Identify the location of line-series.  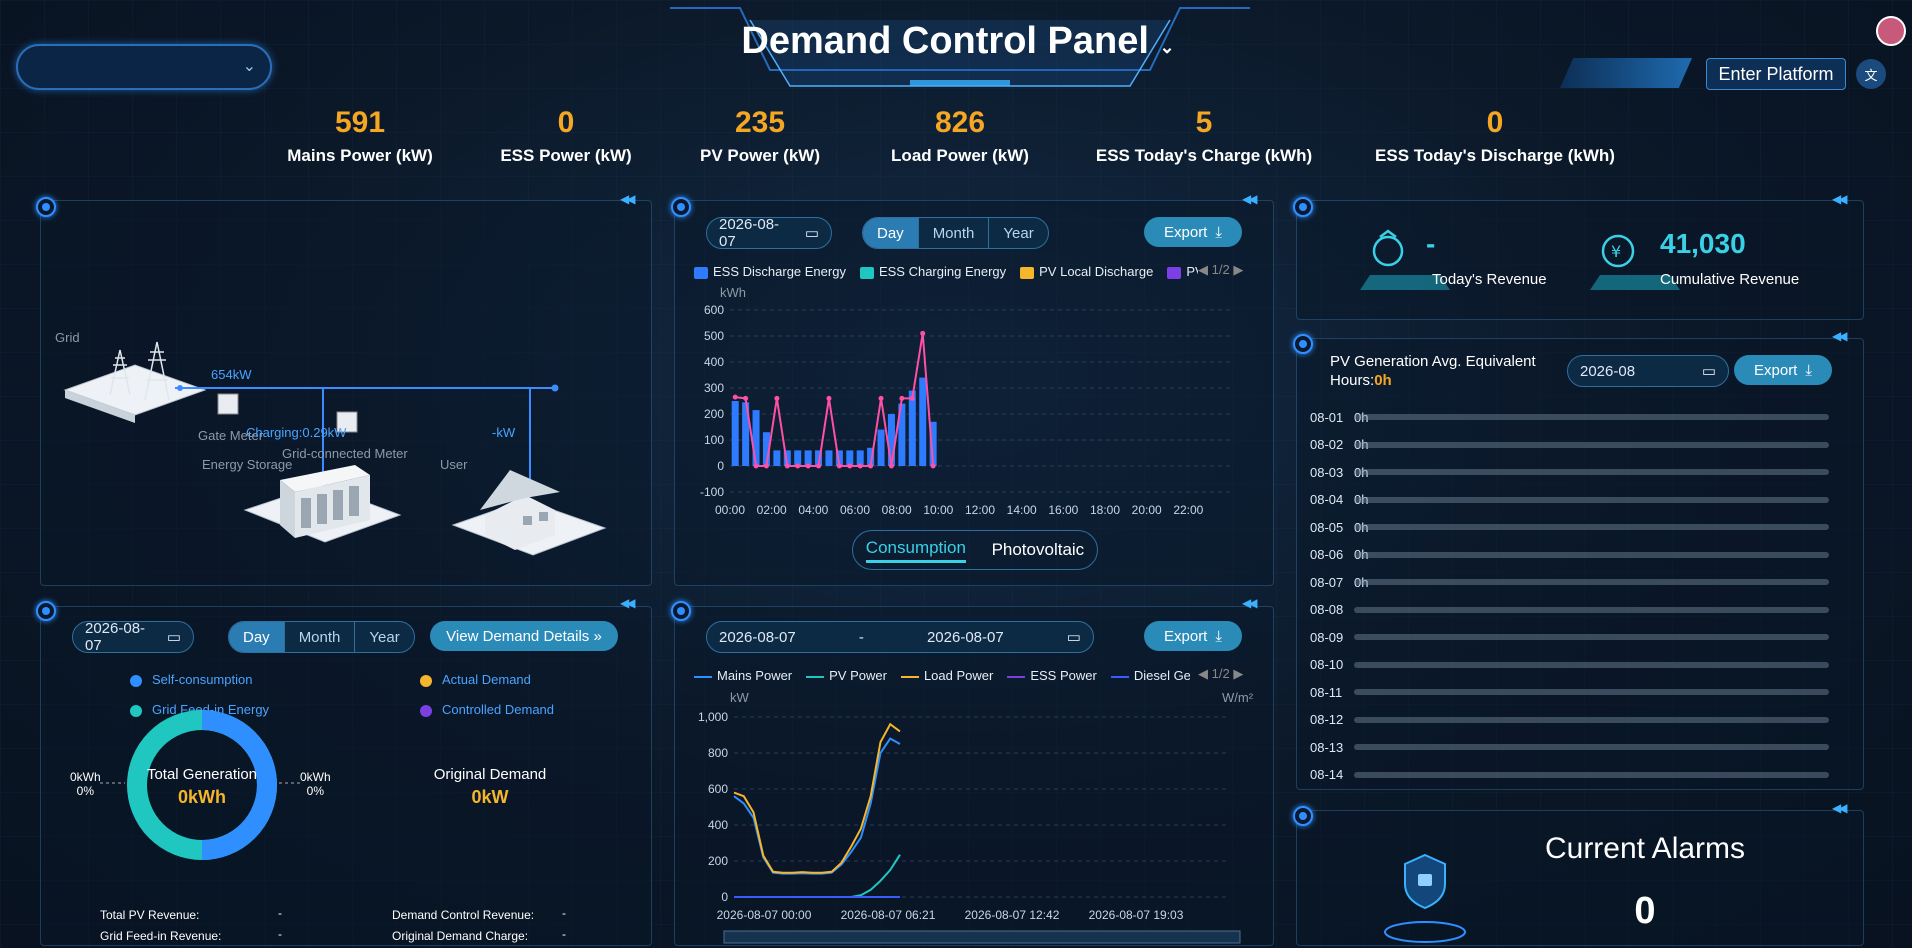
(835, 400).